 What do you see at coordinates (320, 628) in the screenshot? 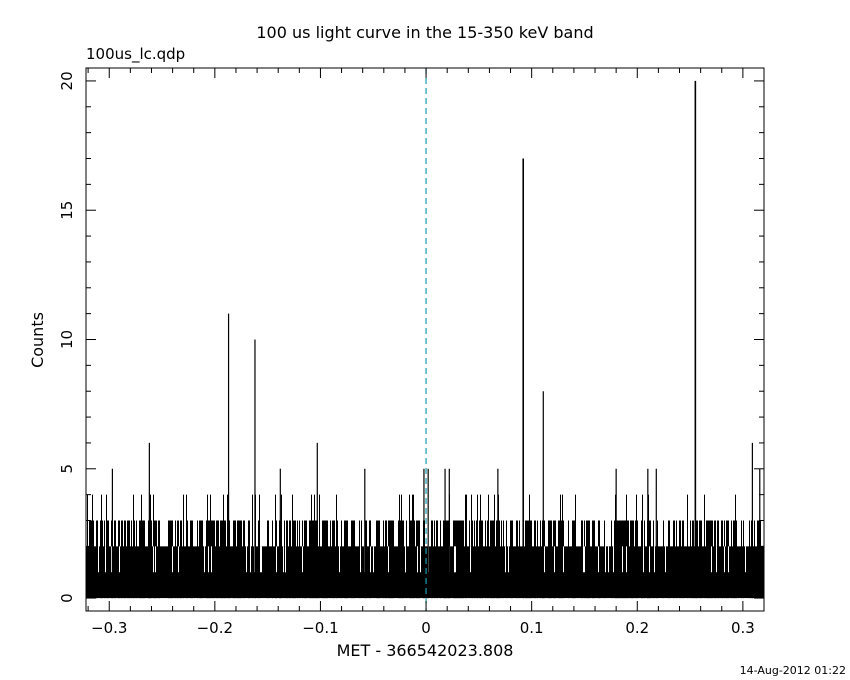
I see `x-tick-label: −0.1` at bounding box center [320, 628].